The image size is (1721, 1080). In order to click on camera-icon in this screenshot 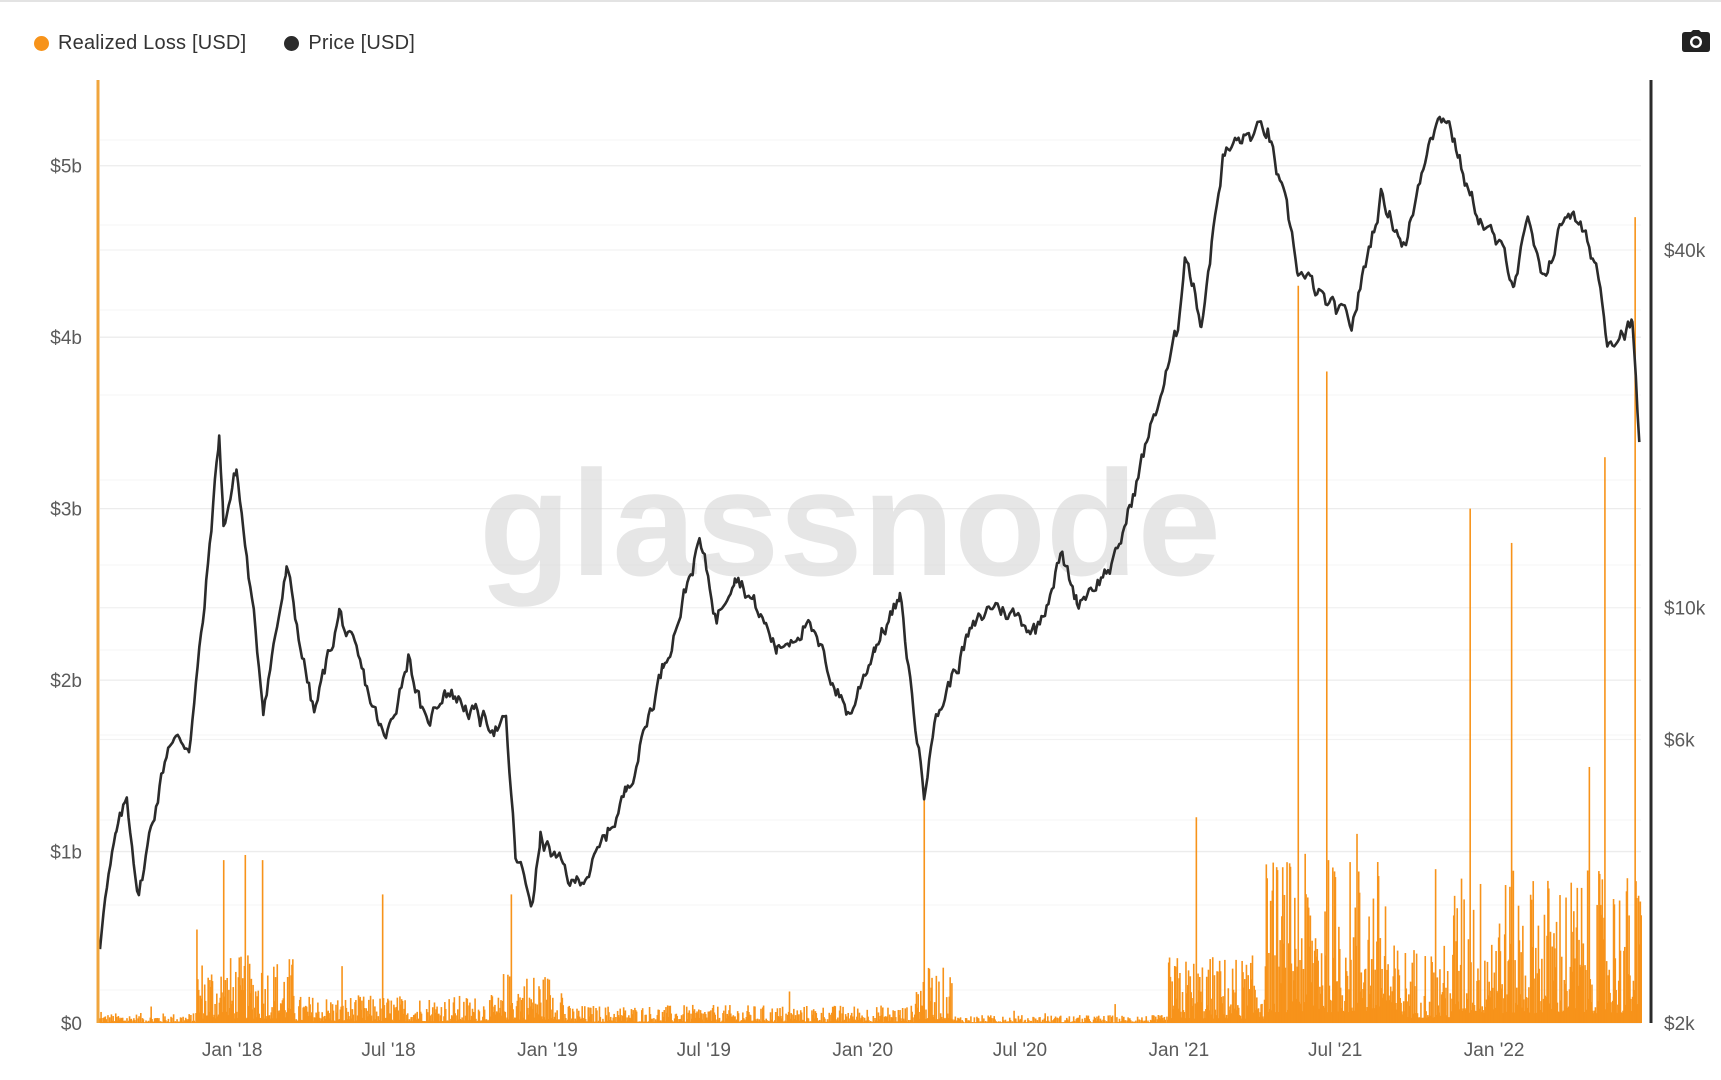, I will do `click(1696, 41)`.